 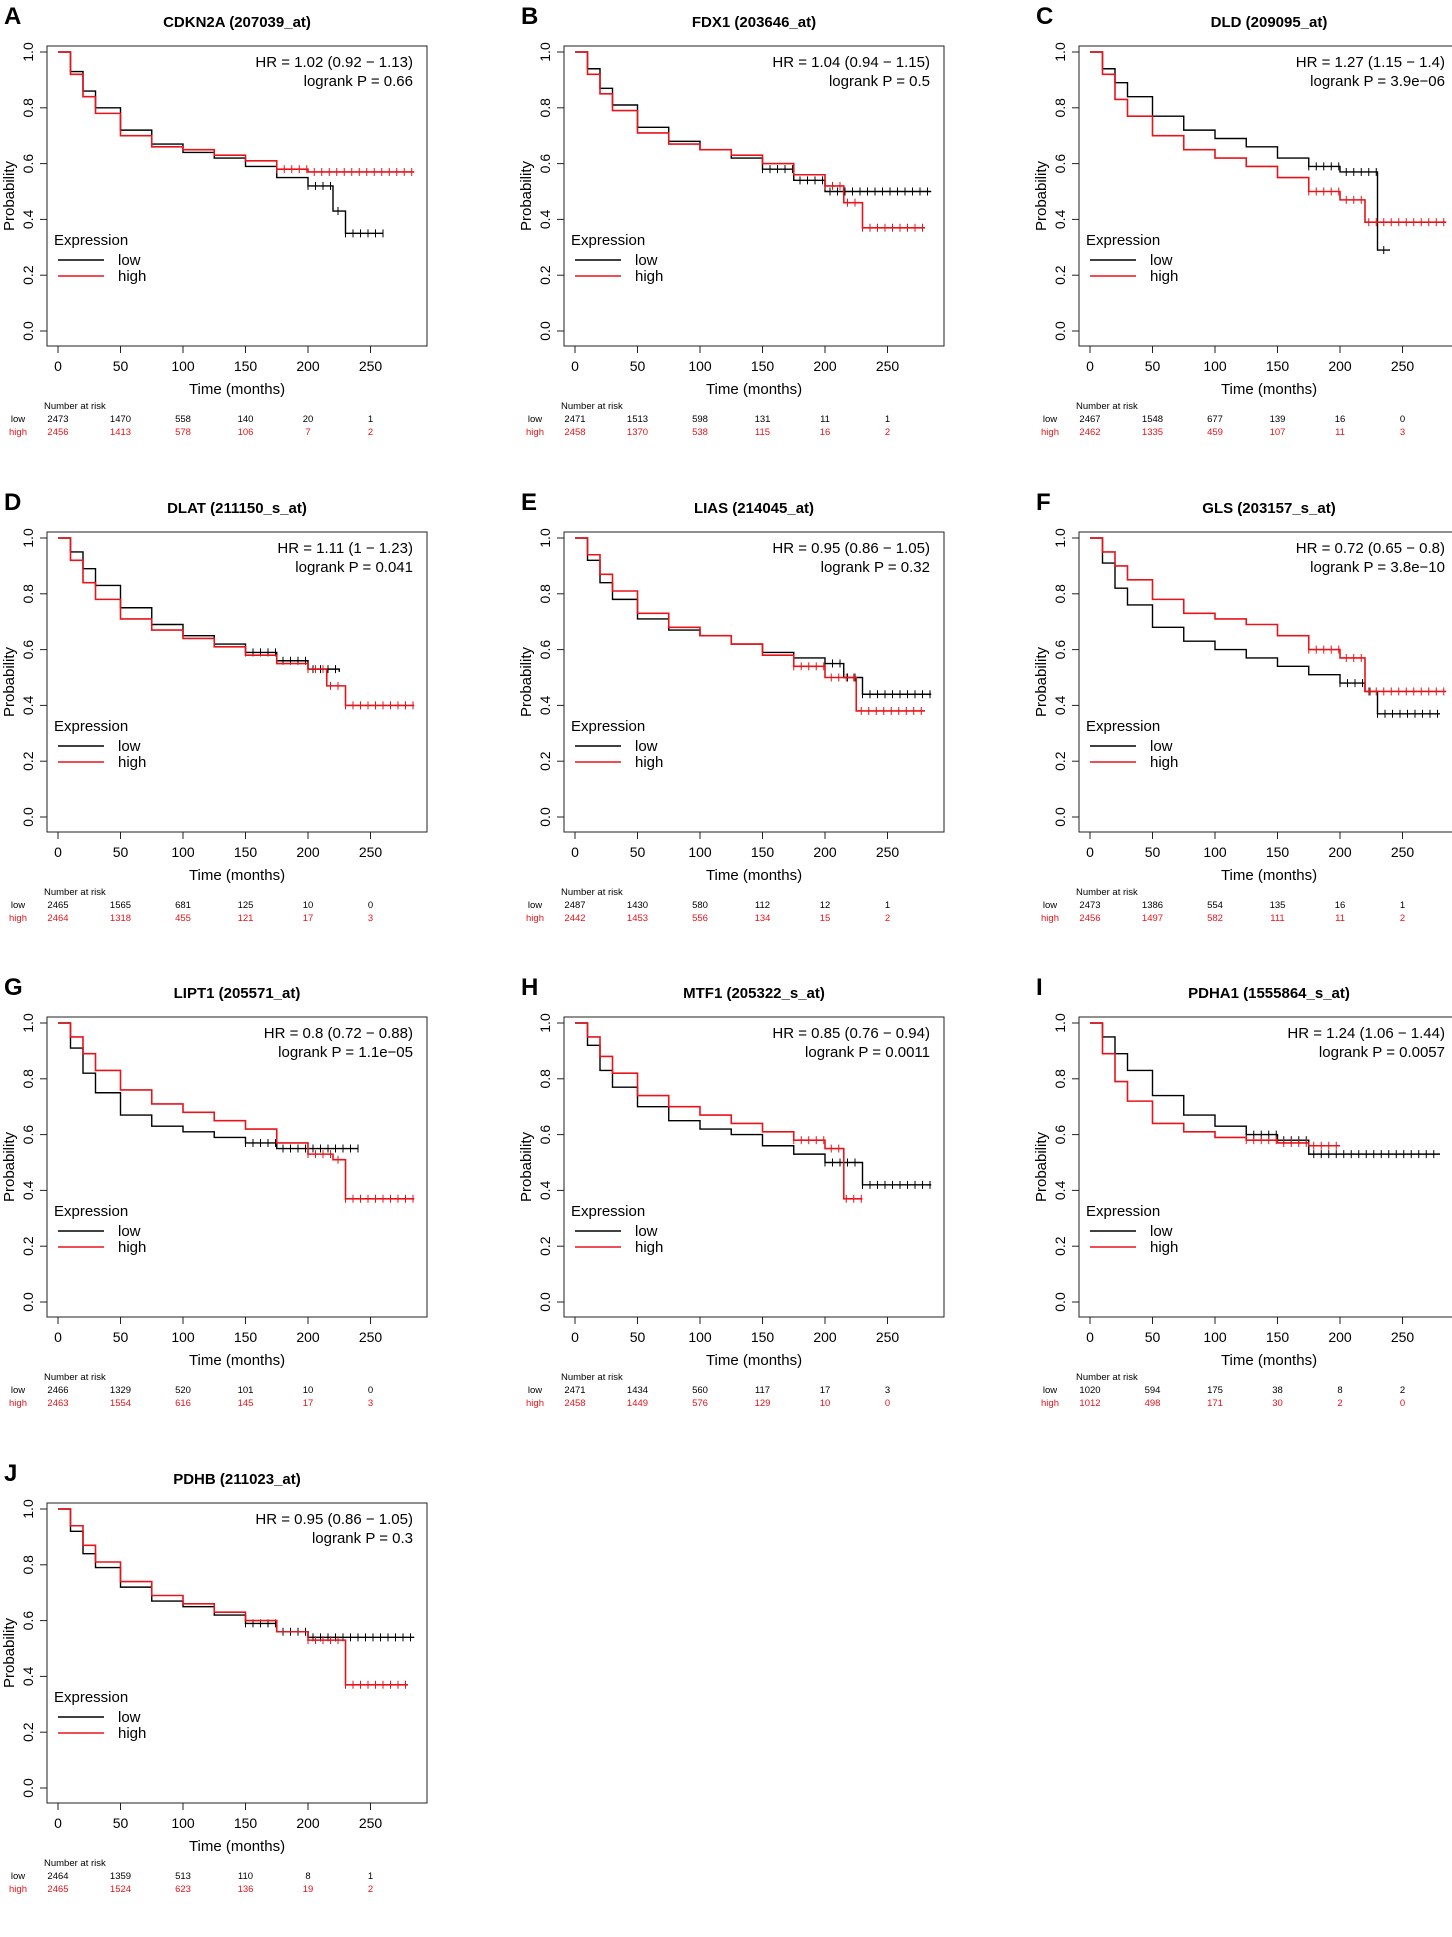 What do you see at coordinates (183, 432) in the screenshot?
I see `risk-count-high: 578` at bounding box center [183, 432].